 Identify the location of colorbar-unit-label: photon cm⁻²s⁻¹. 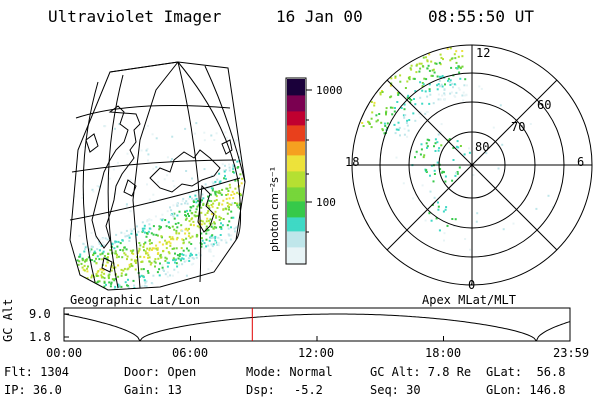
(274, 209).